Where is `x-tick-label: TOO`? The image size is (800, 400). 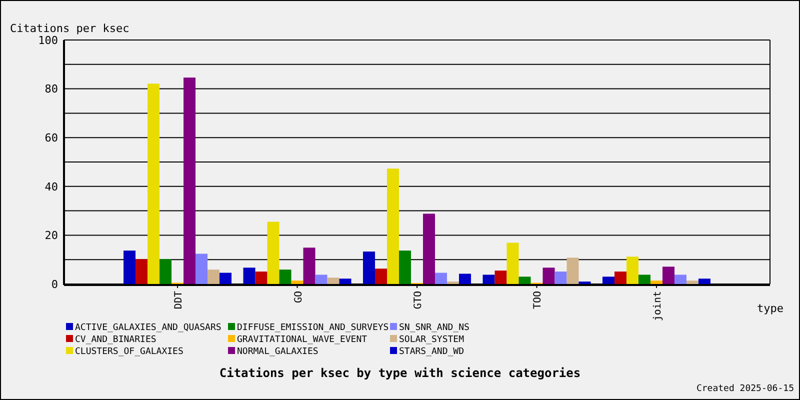 x-tick-label: TOO is located at coordinates (538, 300).